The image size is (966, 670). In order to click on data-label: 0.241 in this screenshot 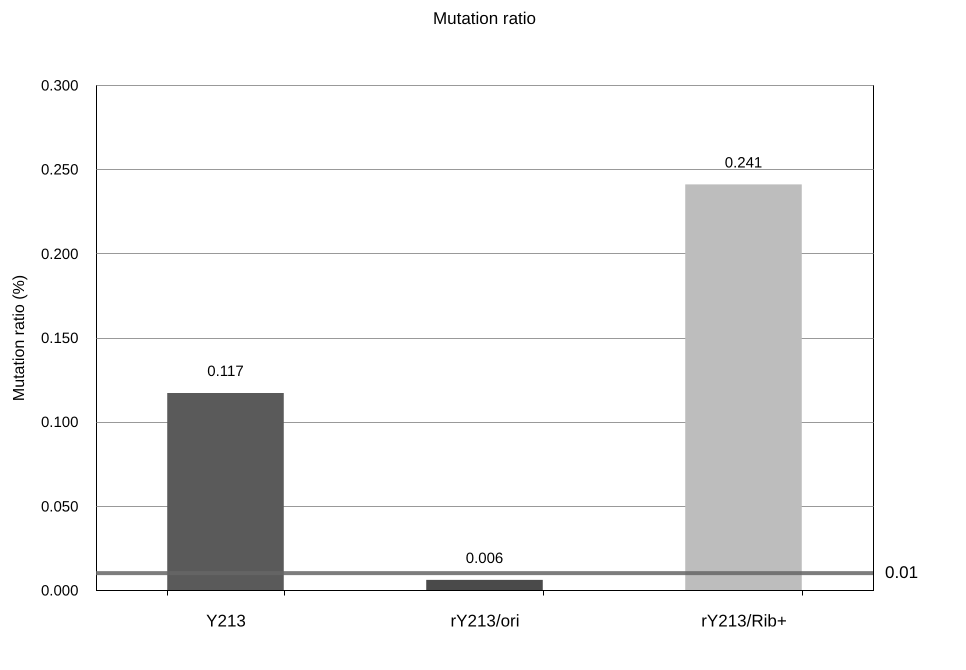, I will do `click(743, 163)`.